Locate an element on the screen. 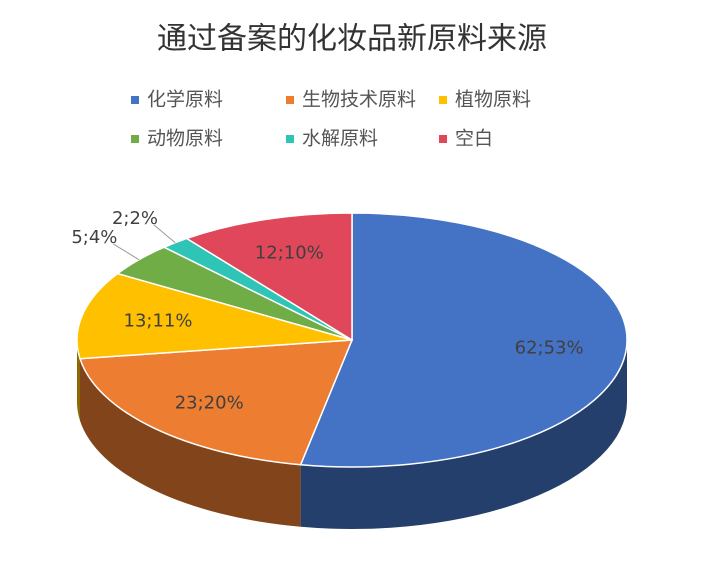 This screenshot has height=565, width=705. data-label: 5;4% is located at coordinates (94, 237).